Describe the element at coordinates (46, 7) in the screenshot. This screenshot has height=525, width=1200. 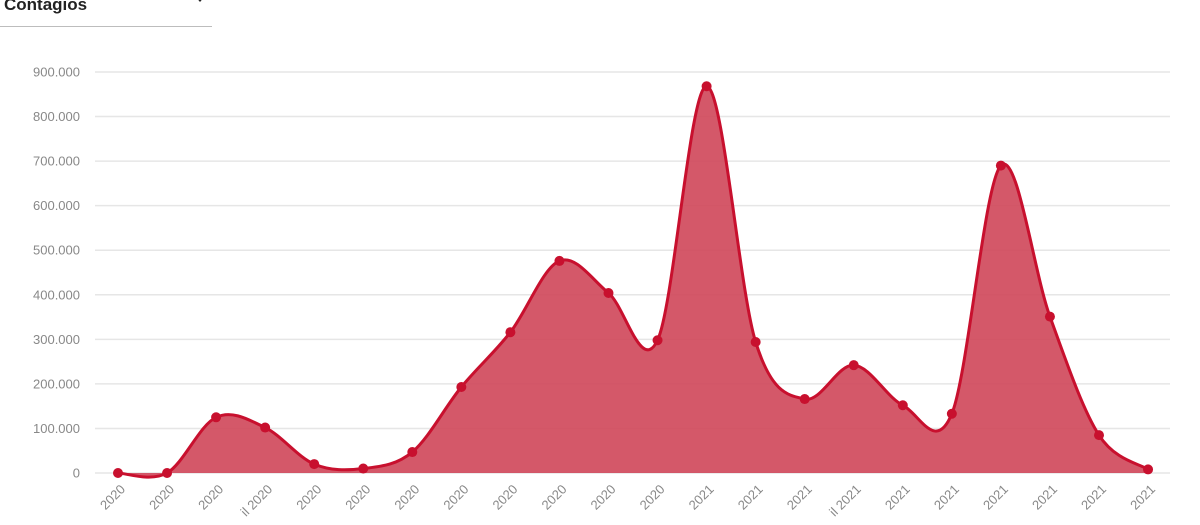
I see `metric-selector-label: Contagios` at that location.